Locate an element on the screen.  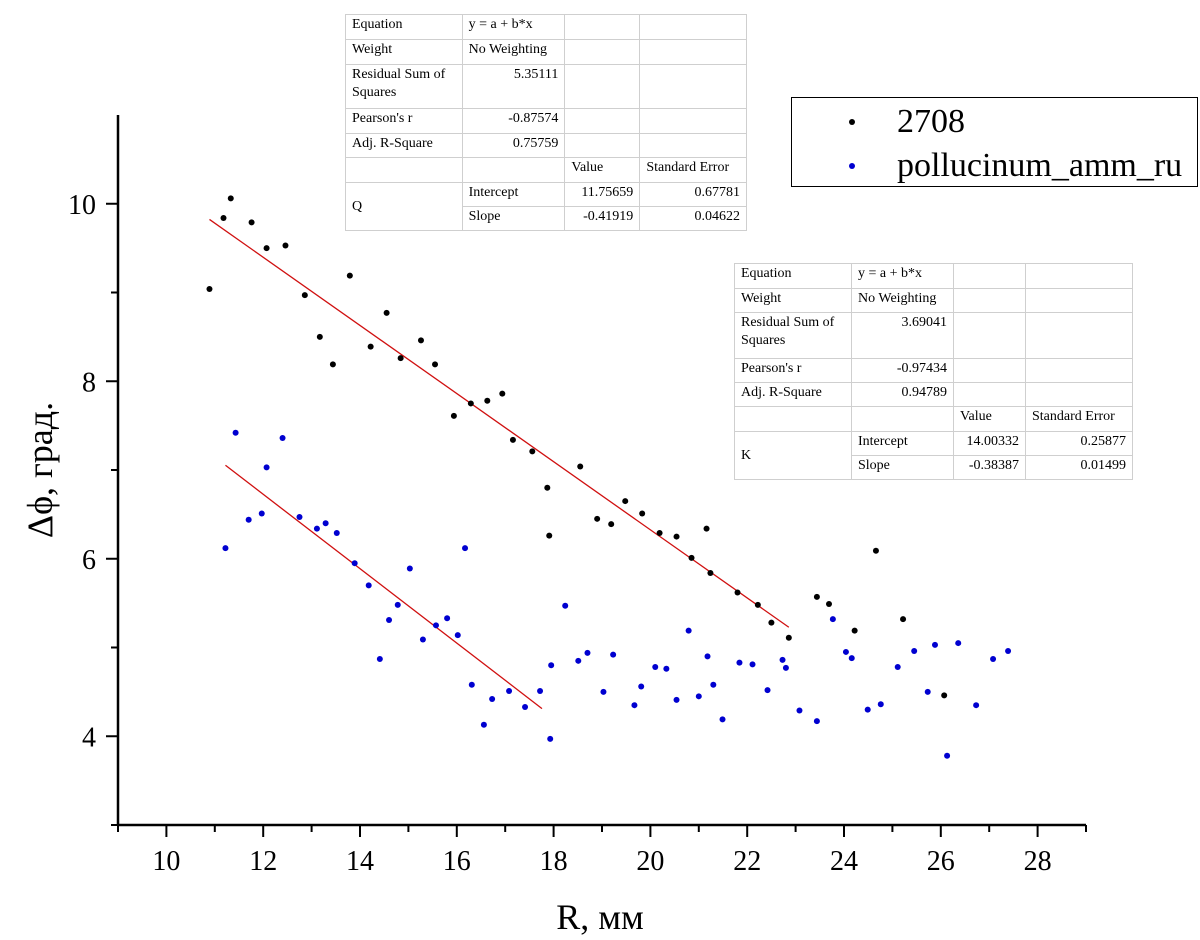
slope-value: -0.38387 is located at coordinates (989, 467).